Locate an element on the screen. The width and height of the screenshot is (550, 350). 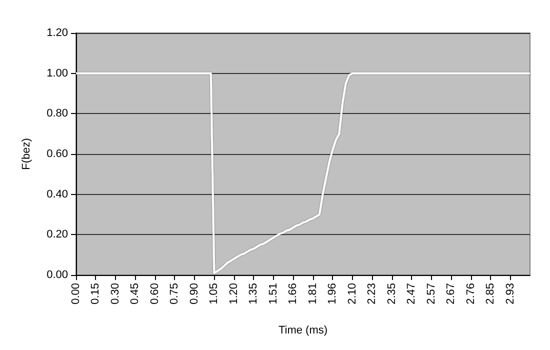
x-tick-label: 1.66 is located at coordinates (293, 293).